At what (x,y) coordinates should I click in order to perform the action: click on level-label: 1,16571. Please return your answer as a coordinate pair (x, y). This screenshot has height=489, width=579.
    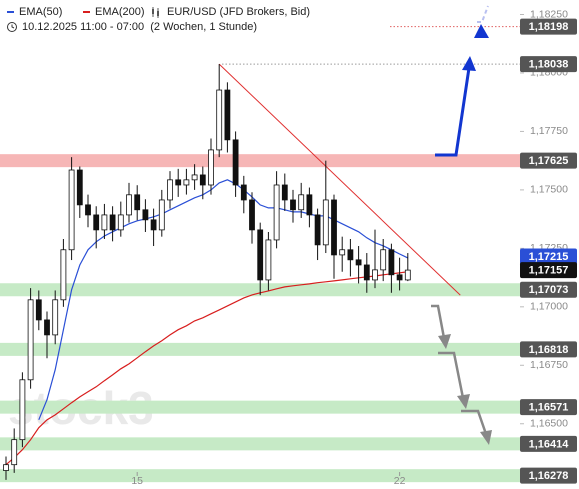
    Looking at the image, I should click on (549, 408).